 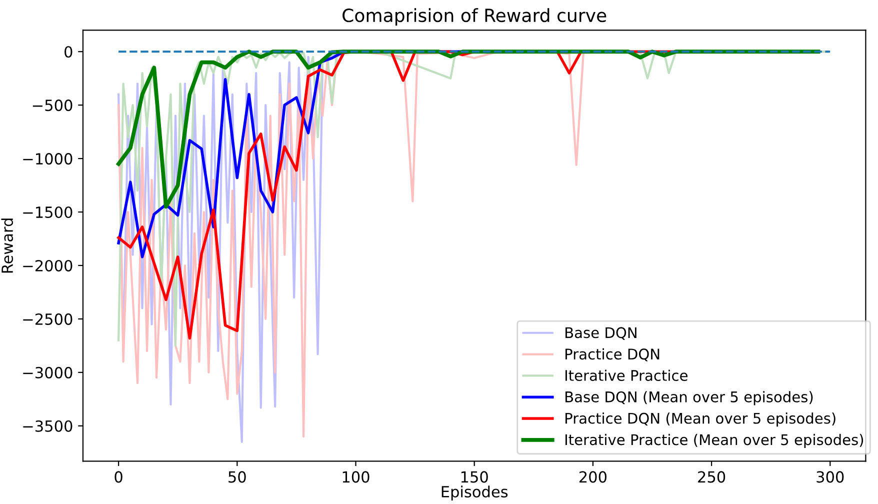 What do you see at coordinates (47, 159) in the screenshot?
I see `y-tick-label: −1000` at bounding box center [47, 159].